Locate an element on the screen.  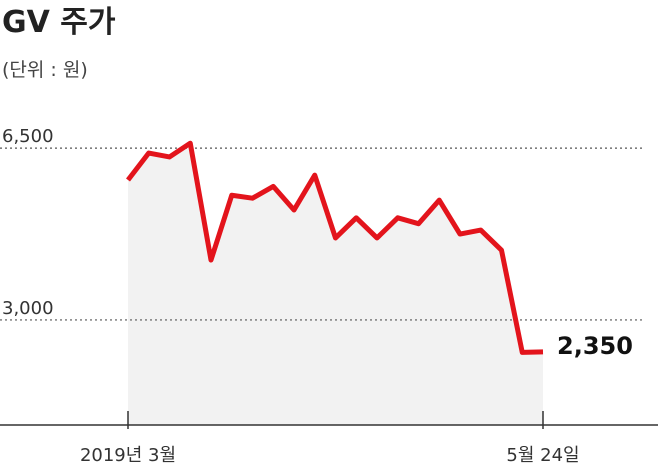
x-tick-label: 2019년 3월 is located at coordinates (128, 455).